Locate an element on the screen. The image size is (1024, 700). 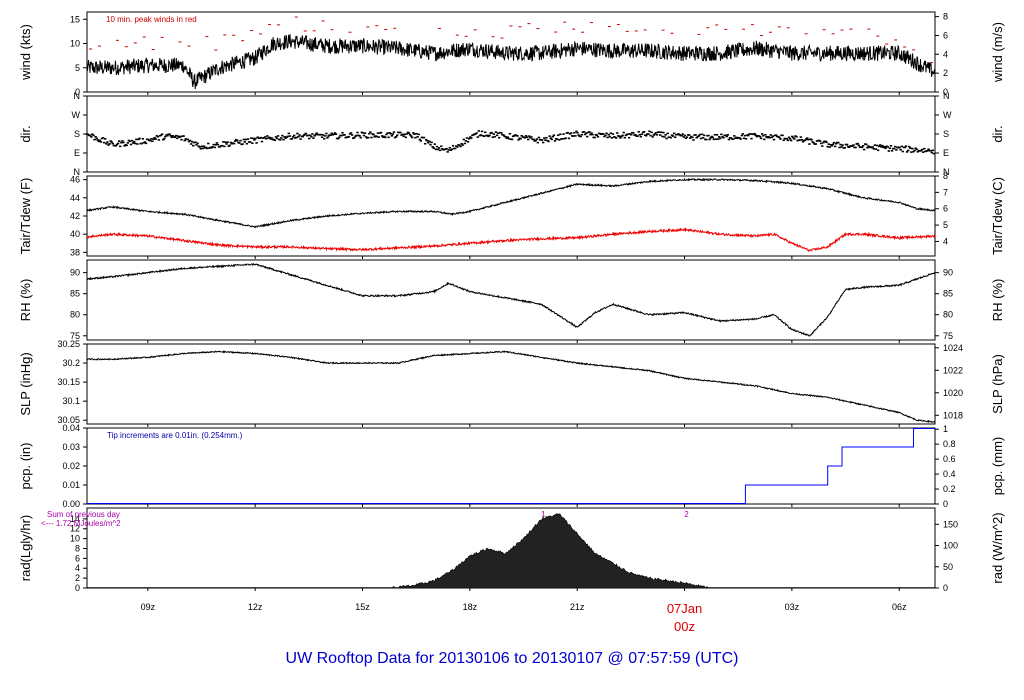
left-tick-label-pcp: 0.00 is located at coordinates (71, 504).